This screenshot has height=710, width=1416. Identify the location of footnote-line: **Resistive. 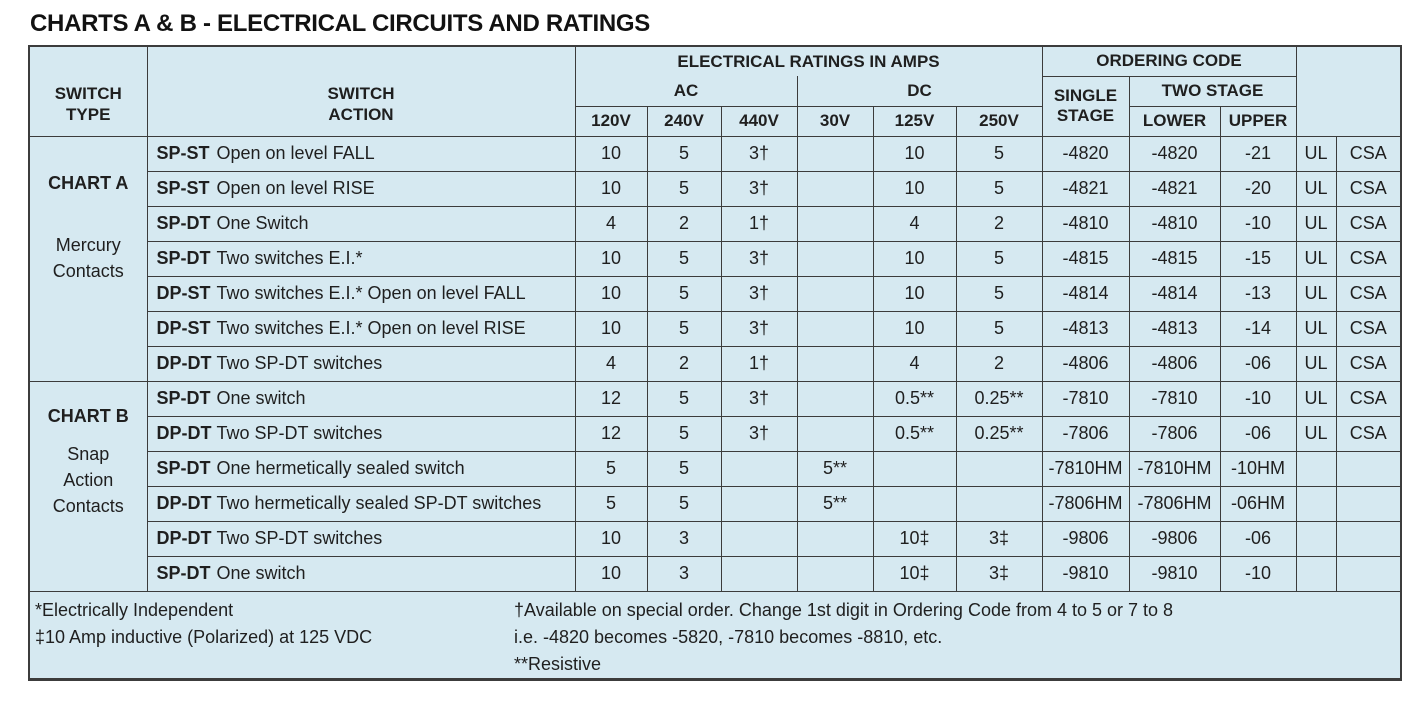
(558, 663).